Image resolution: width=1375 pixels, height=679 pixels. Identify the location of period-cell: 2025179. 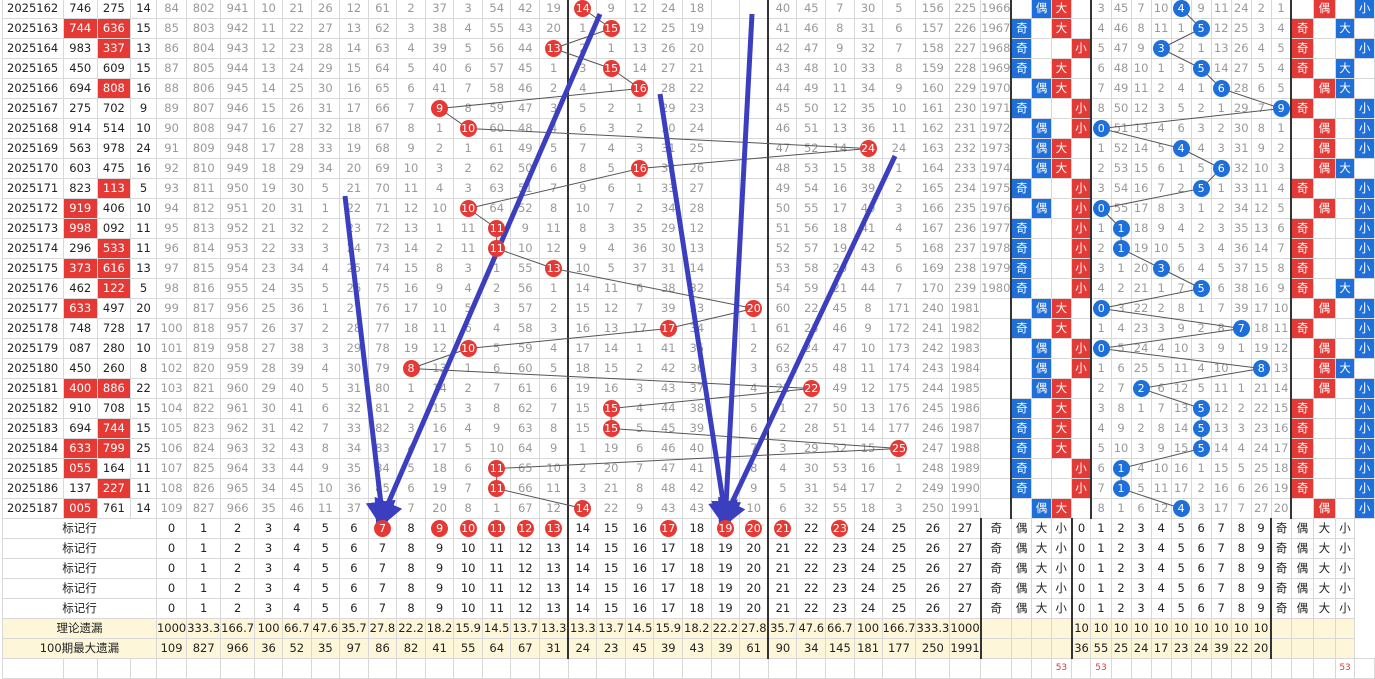
(33, 348).